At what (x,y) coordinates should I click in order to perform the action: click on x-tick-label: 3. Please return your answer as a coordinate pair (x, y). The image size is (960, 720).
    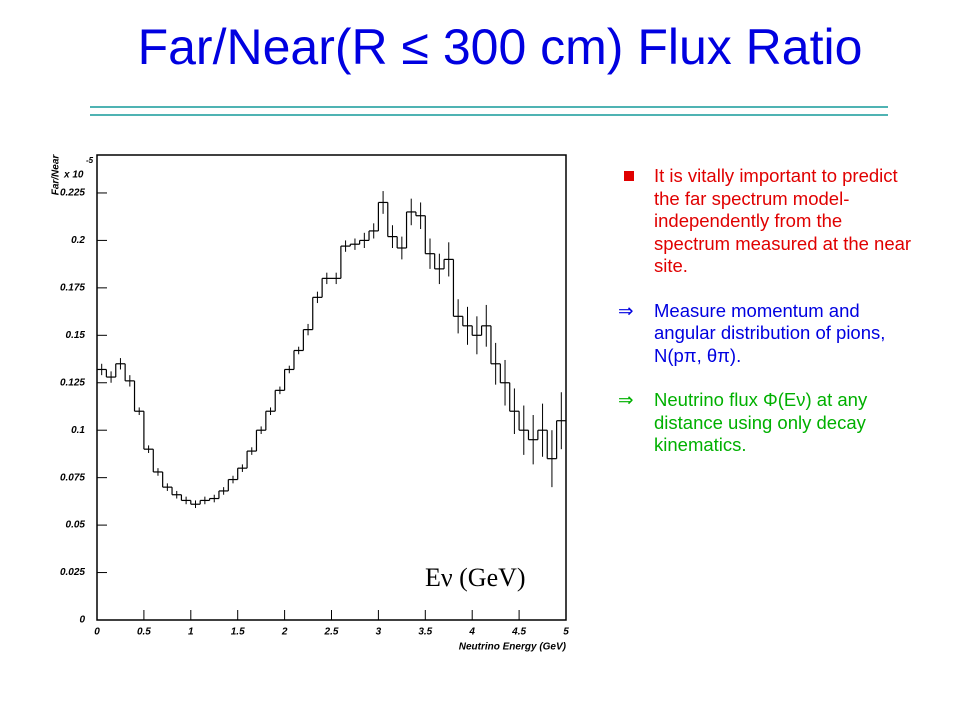
    Looking at the image, I should click on (379, 632).